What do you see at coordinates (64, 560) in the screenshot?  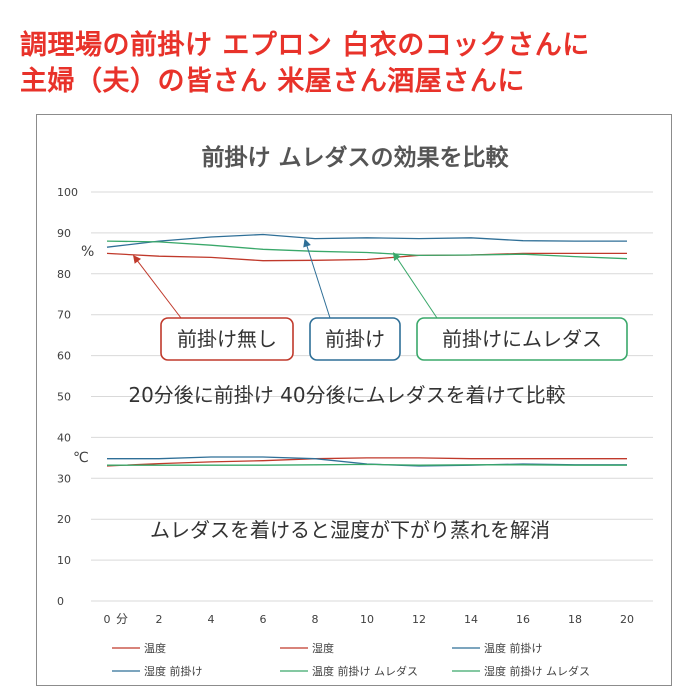 I see `y-tick-10: 10` at bounding box center [64, 560].